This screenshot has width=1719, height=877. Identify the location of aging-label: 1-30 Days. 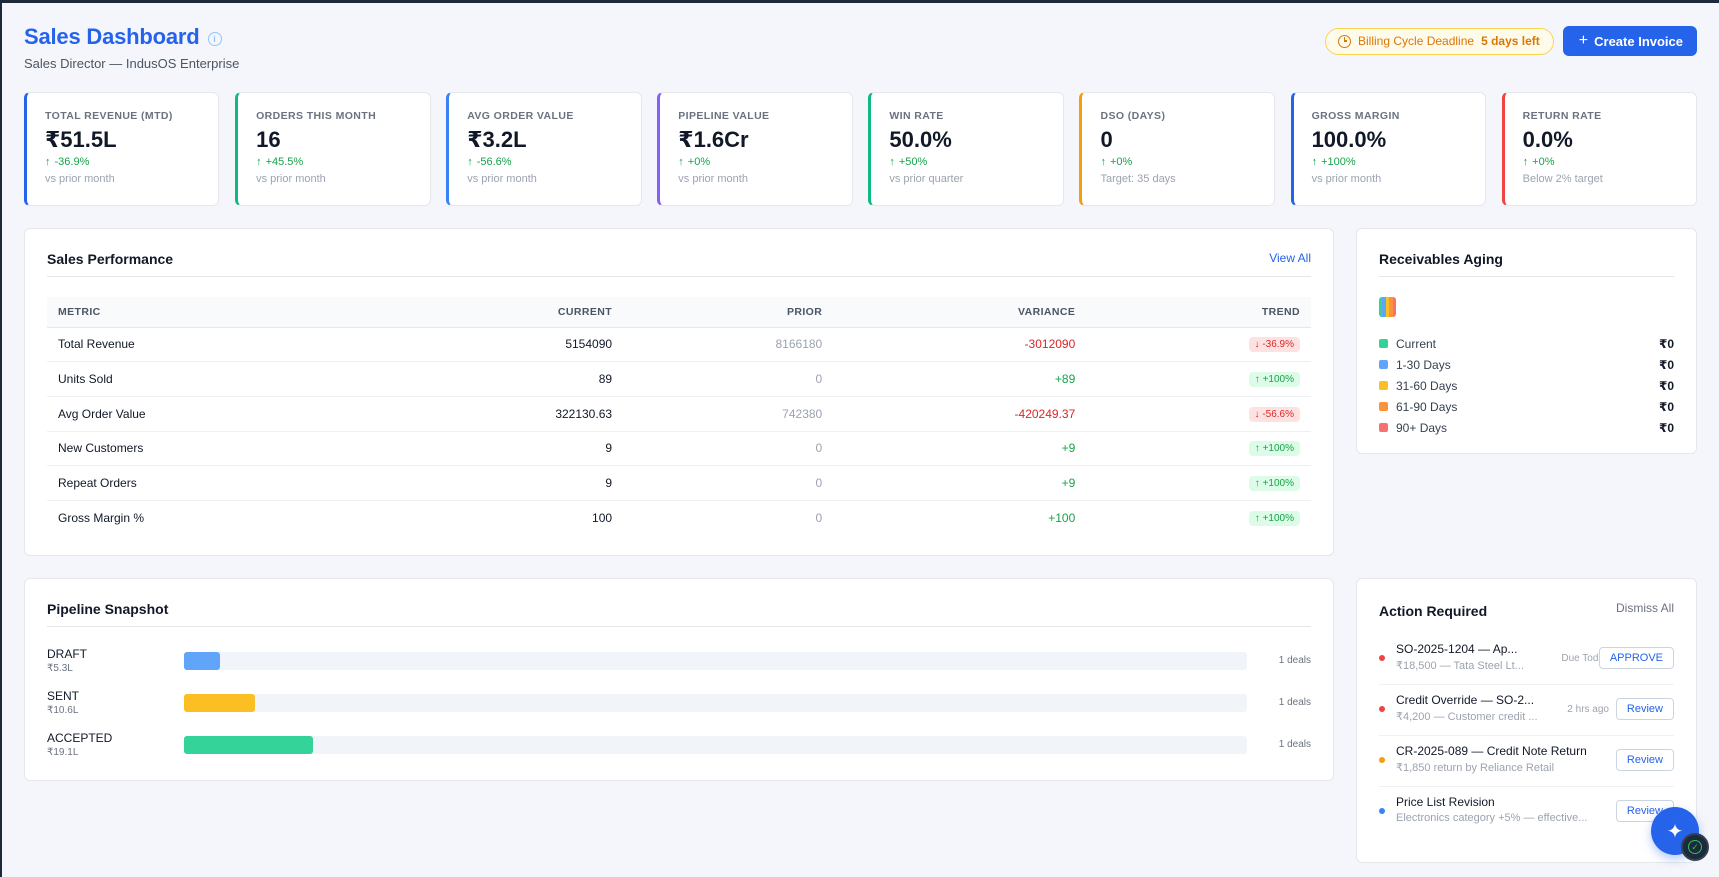
(1423, 364).